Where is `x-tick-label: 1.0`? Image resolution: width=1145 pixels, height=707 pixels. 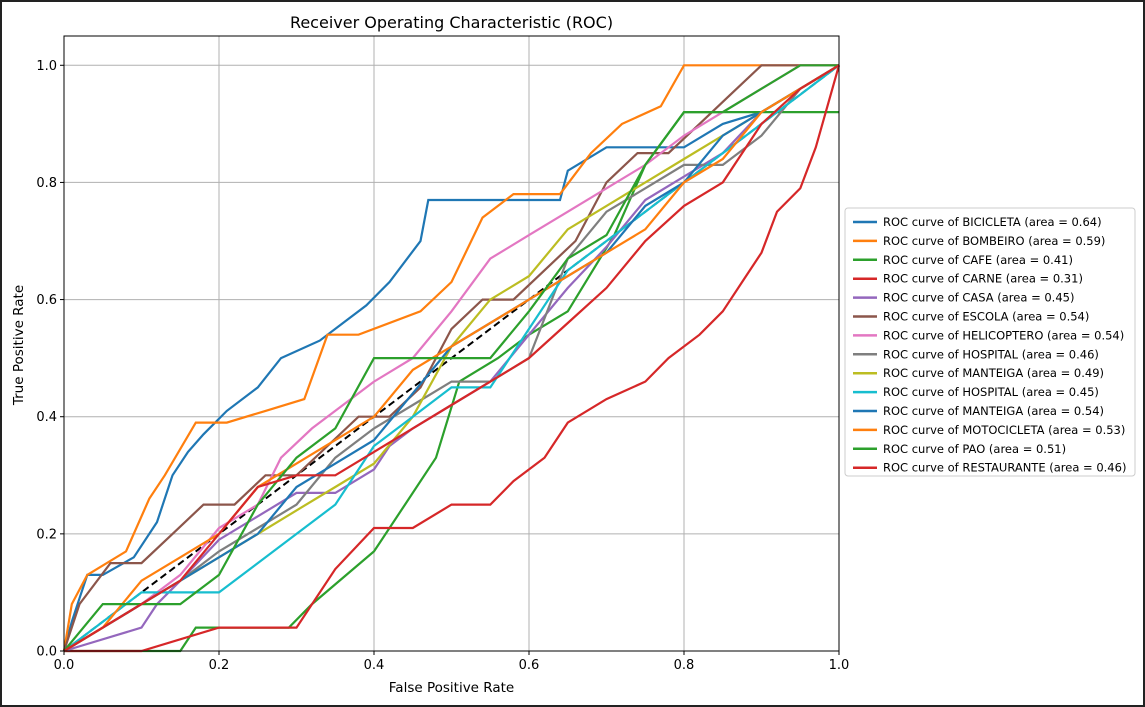 x-tick-label: 1.0 is located at coordinates (839, 665).